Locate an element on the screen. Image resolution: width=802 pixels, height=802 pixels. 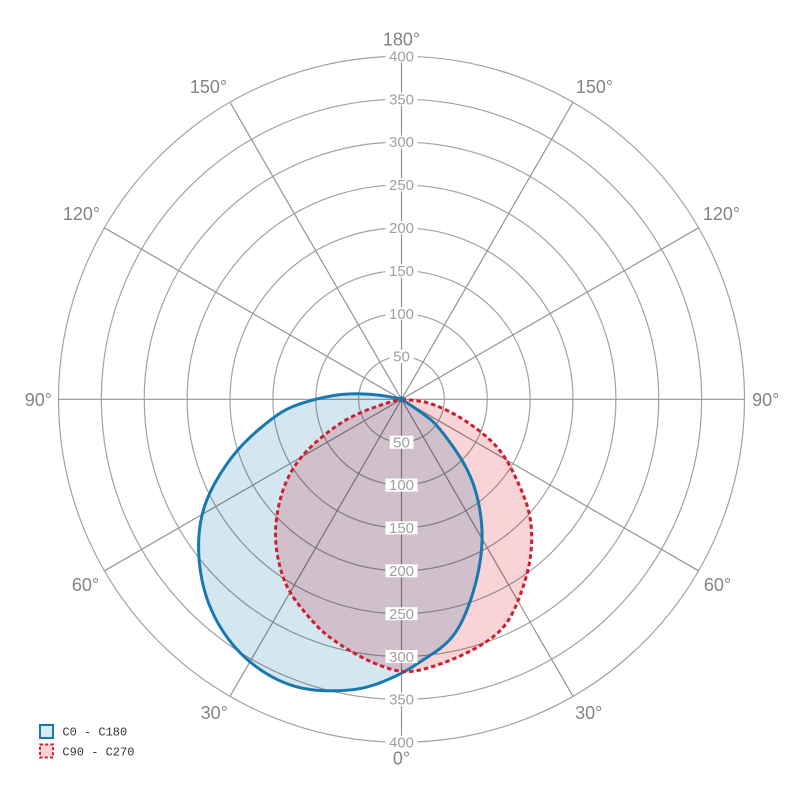
svg-text: C90 - C270 is located at coordinates (98, 753).